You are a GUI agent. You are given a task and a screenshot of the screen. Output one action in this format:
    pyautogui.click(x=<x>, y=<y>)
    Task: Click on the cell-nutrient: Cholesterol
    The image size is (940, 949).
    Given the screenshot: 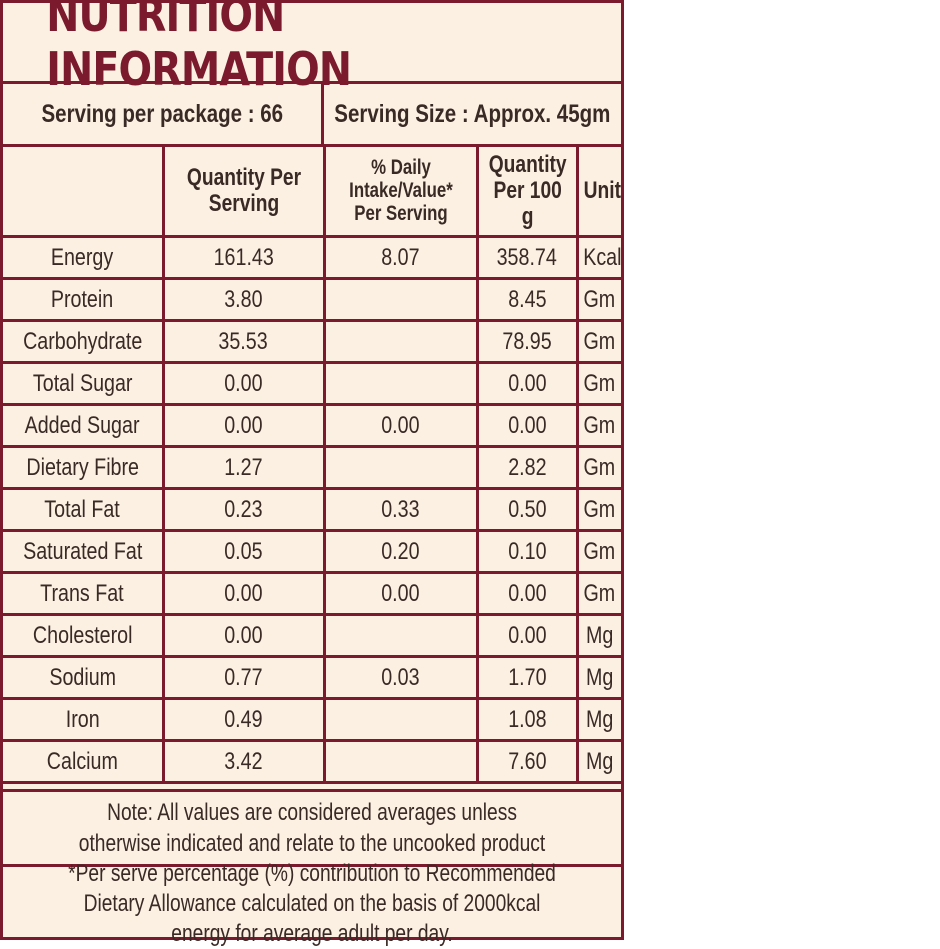 What is the action you would take?
    pyautogui.click(x=84, y=635)
    